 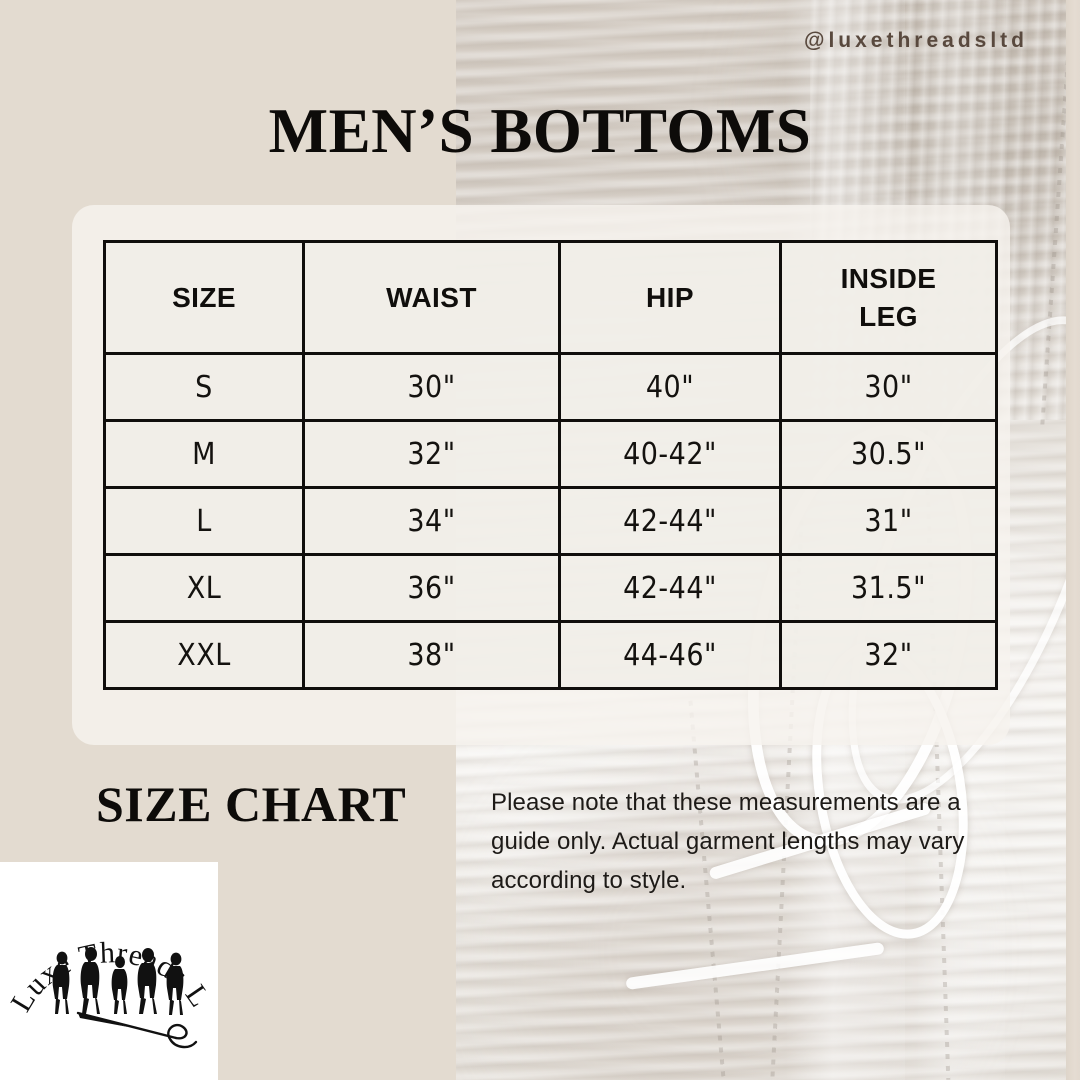 I want to click on figure-silhouettes, so click(x=118, y=981).